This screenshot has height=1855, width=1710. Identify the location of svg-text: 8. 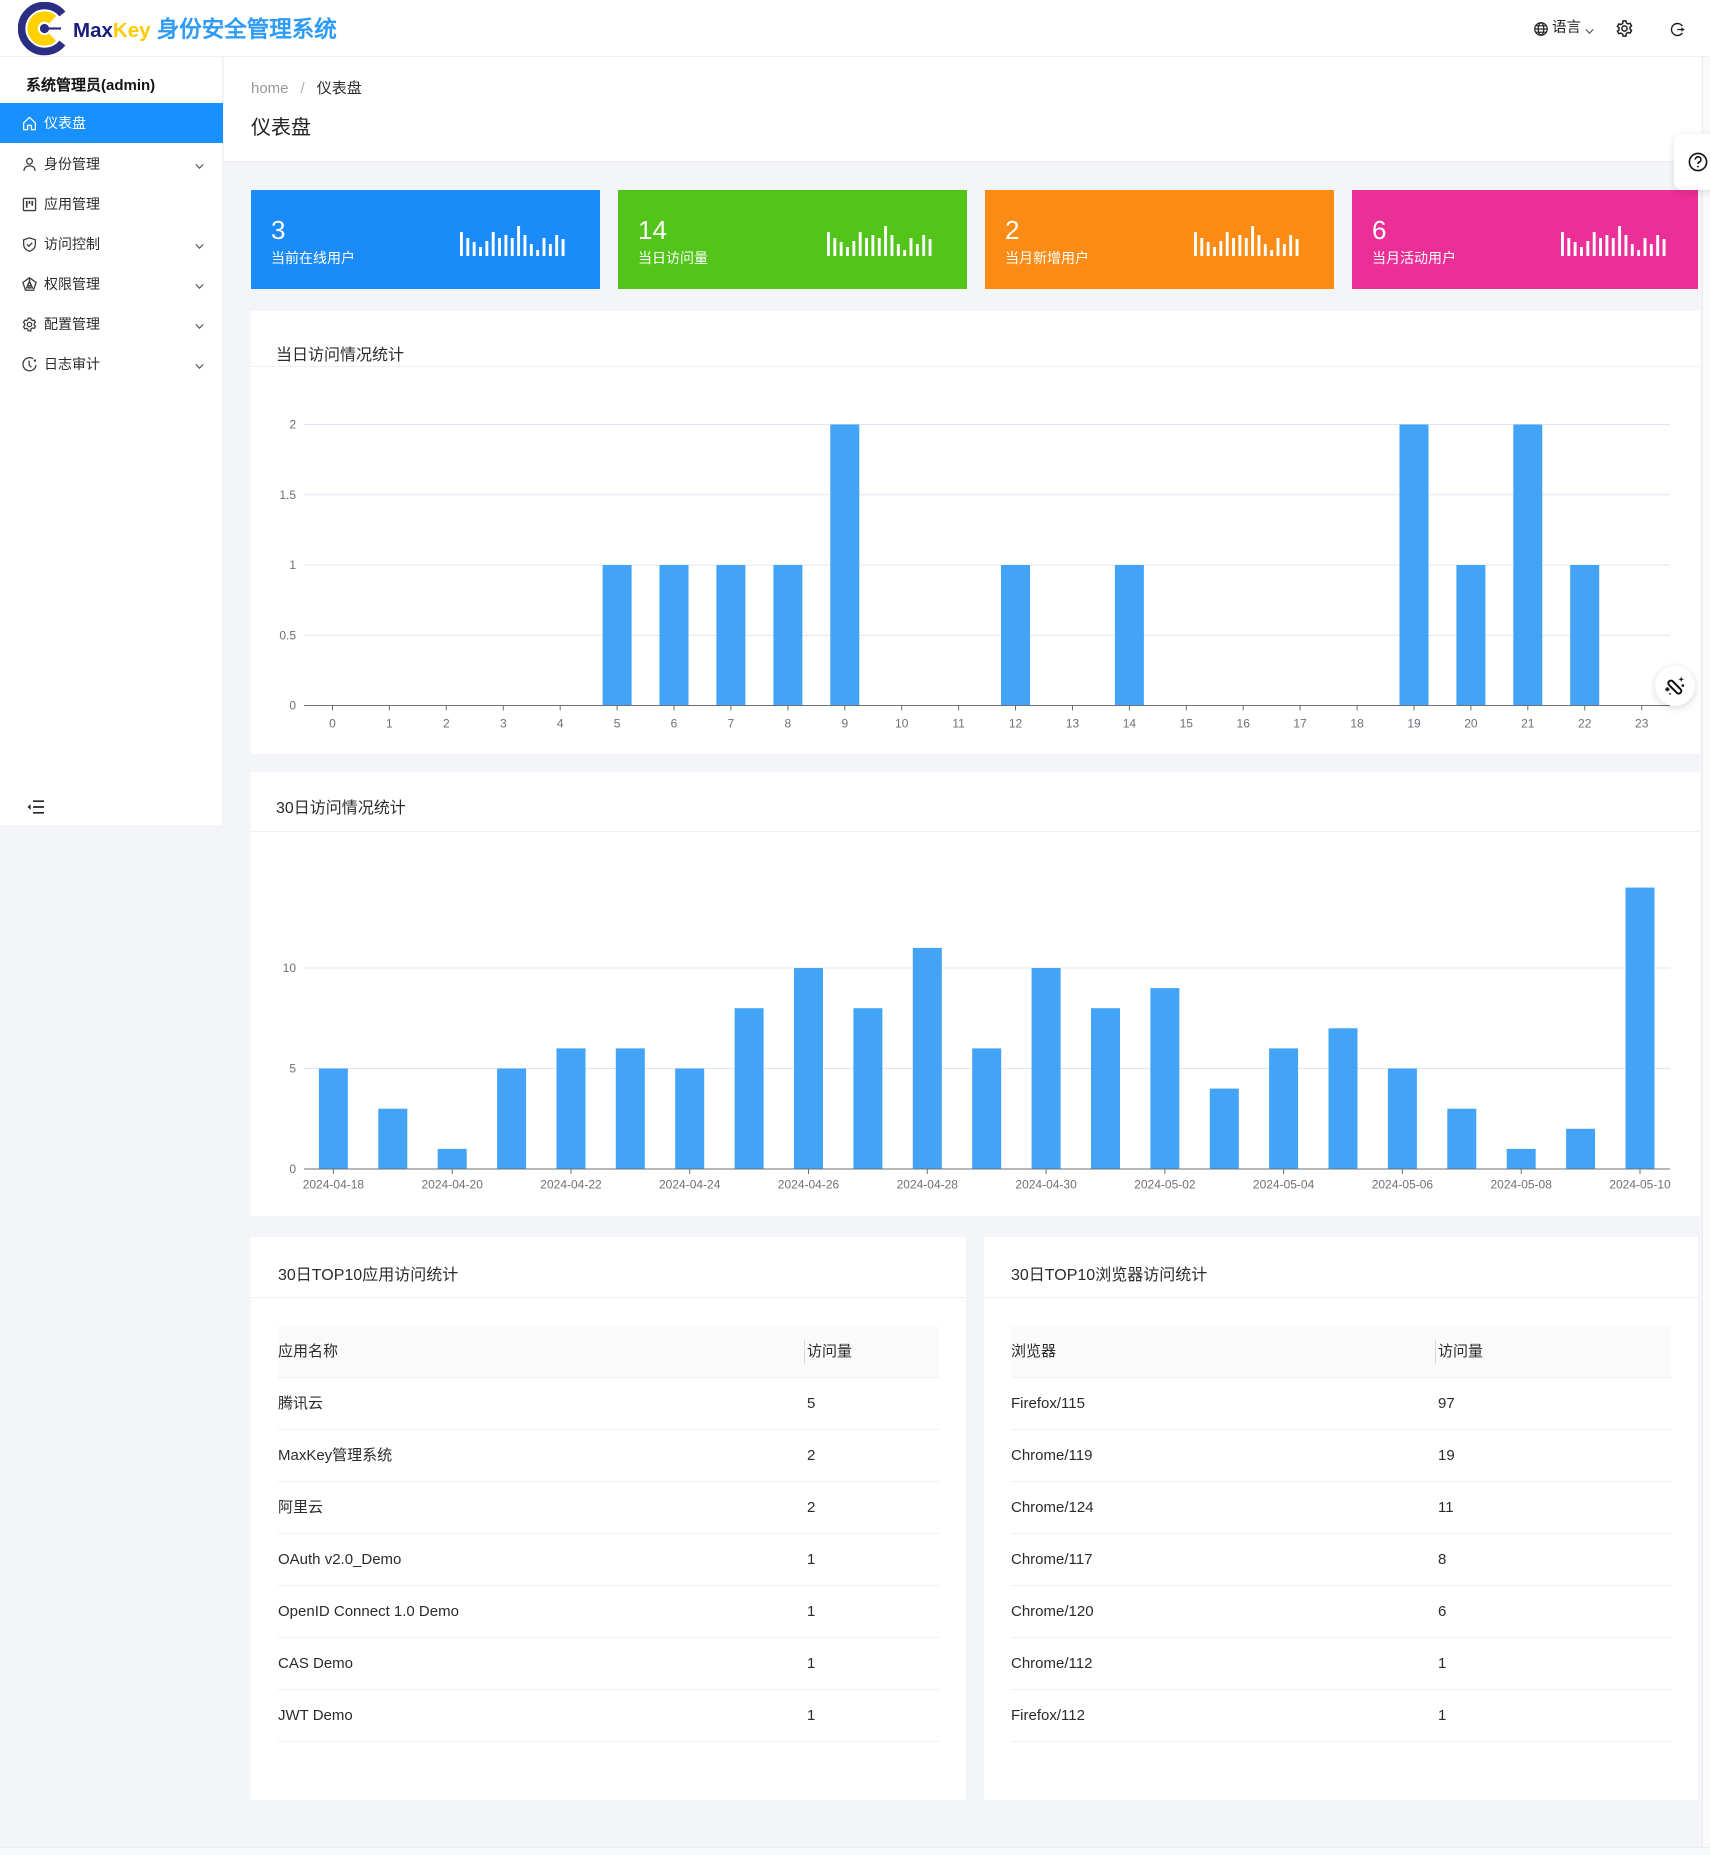
(788, 724).